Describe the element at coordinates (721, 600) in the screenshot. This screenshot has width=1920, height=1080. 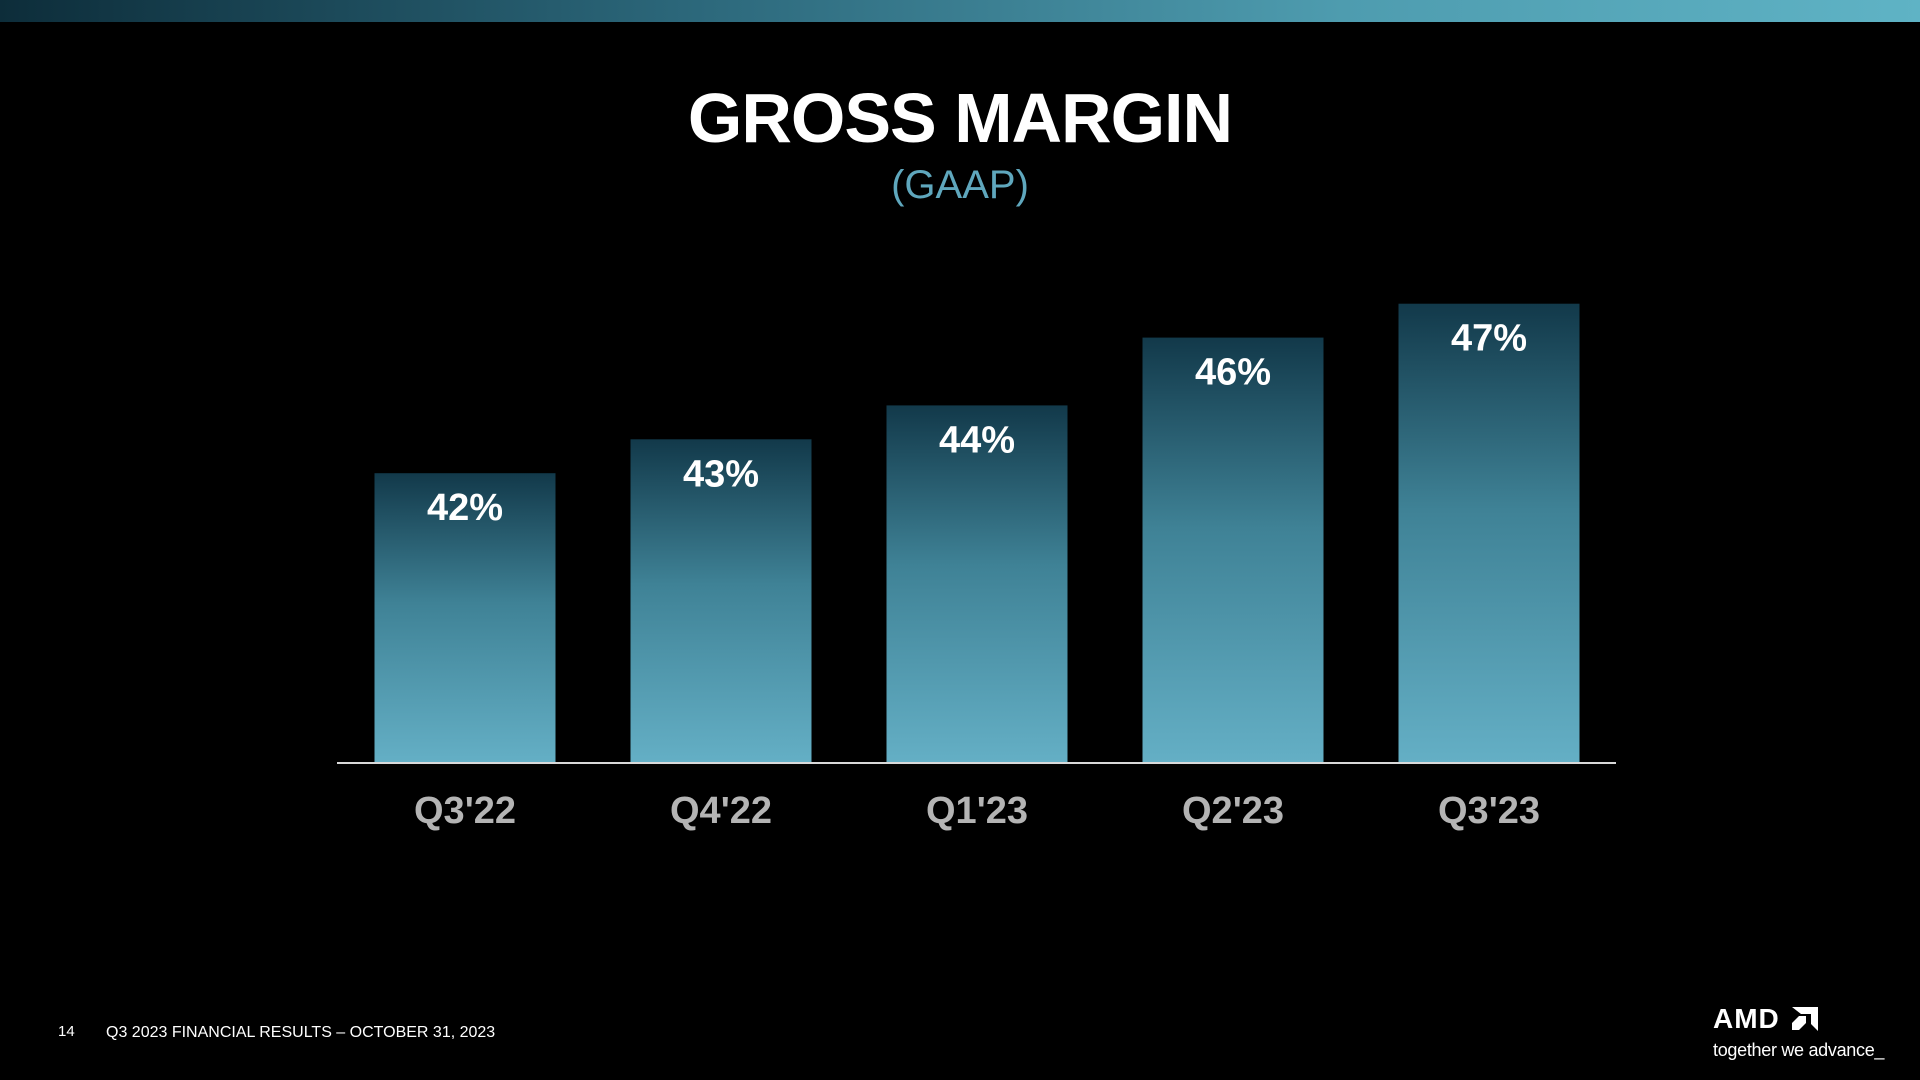
I see `bar-Q4'22` at that location.